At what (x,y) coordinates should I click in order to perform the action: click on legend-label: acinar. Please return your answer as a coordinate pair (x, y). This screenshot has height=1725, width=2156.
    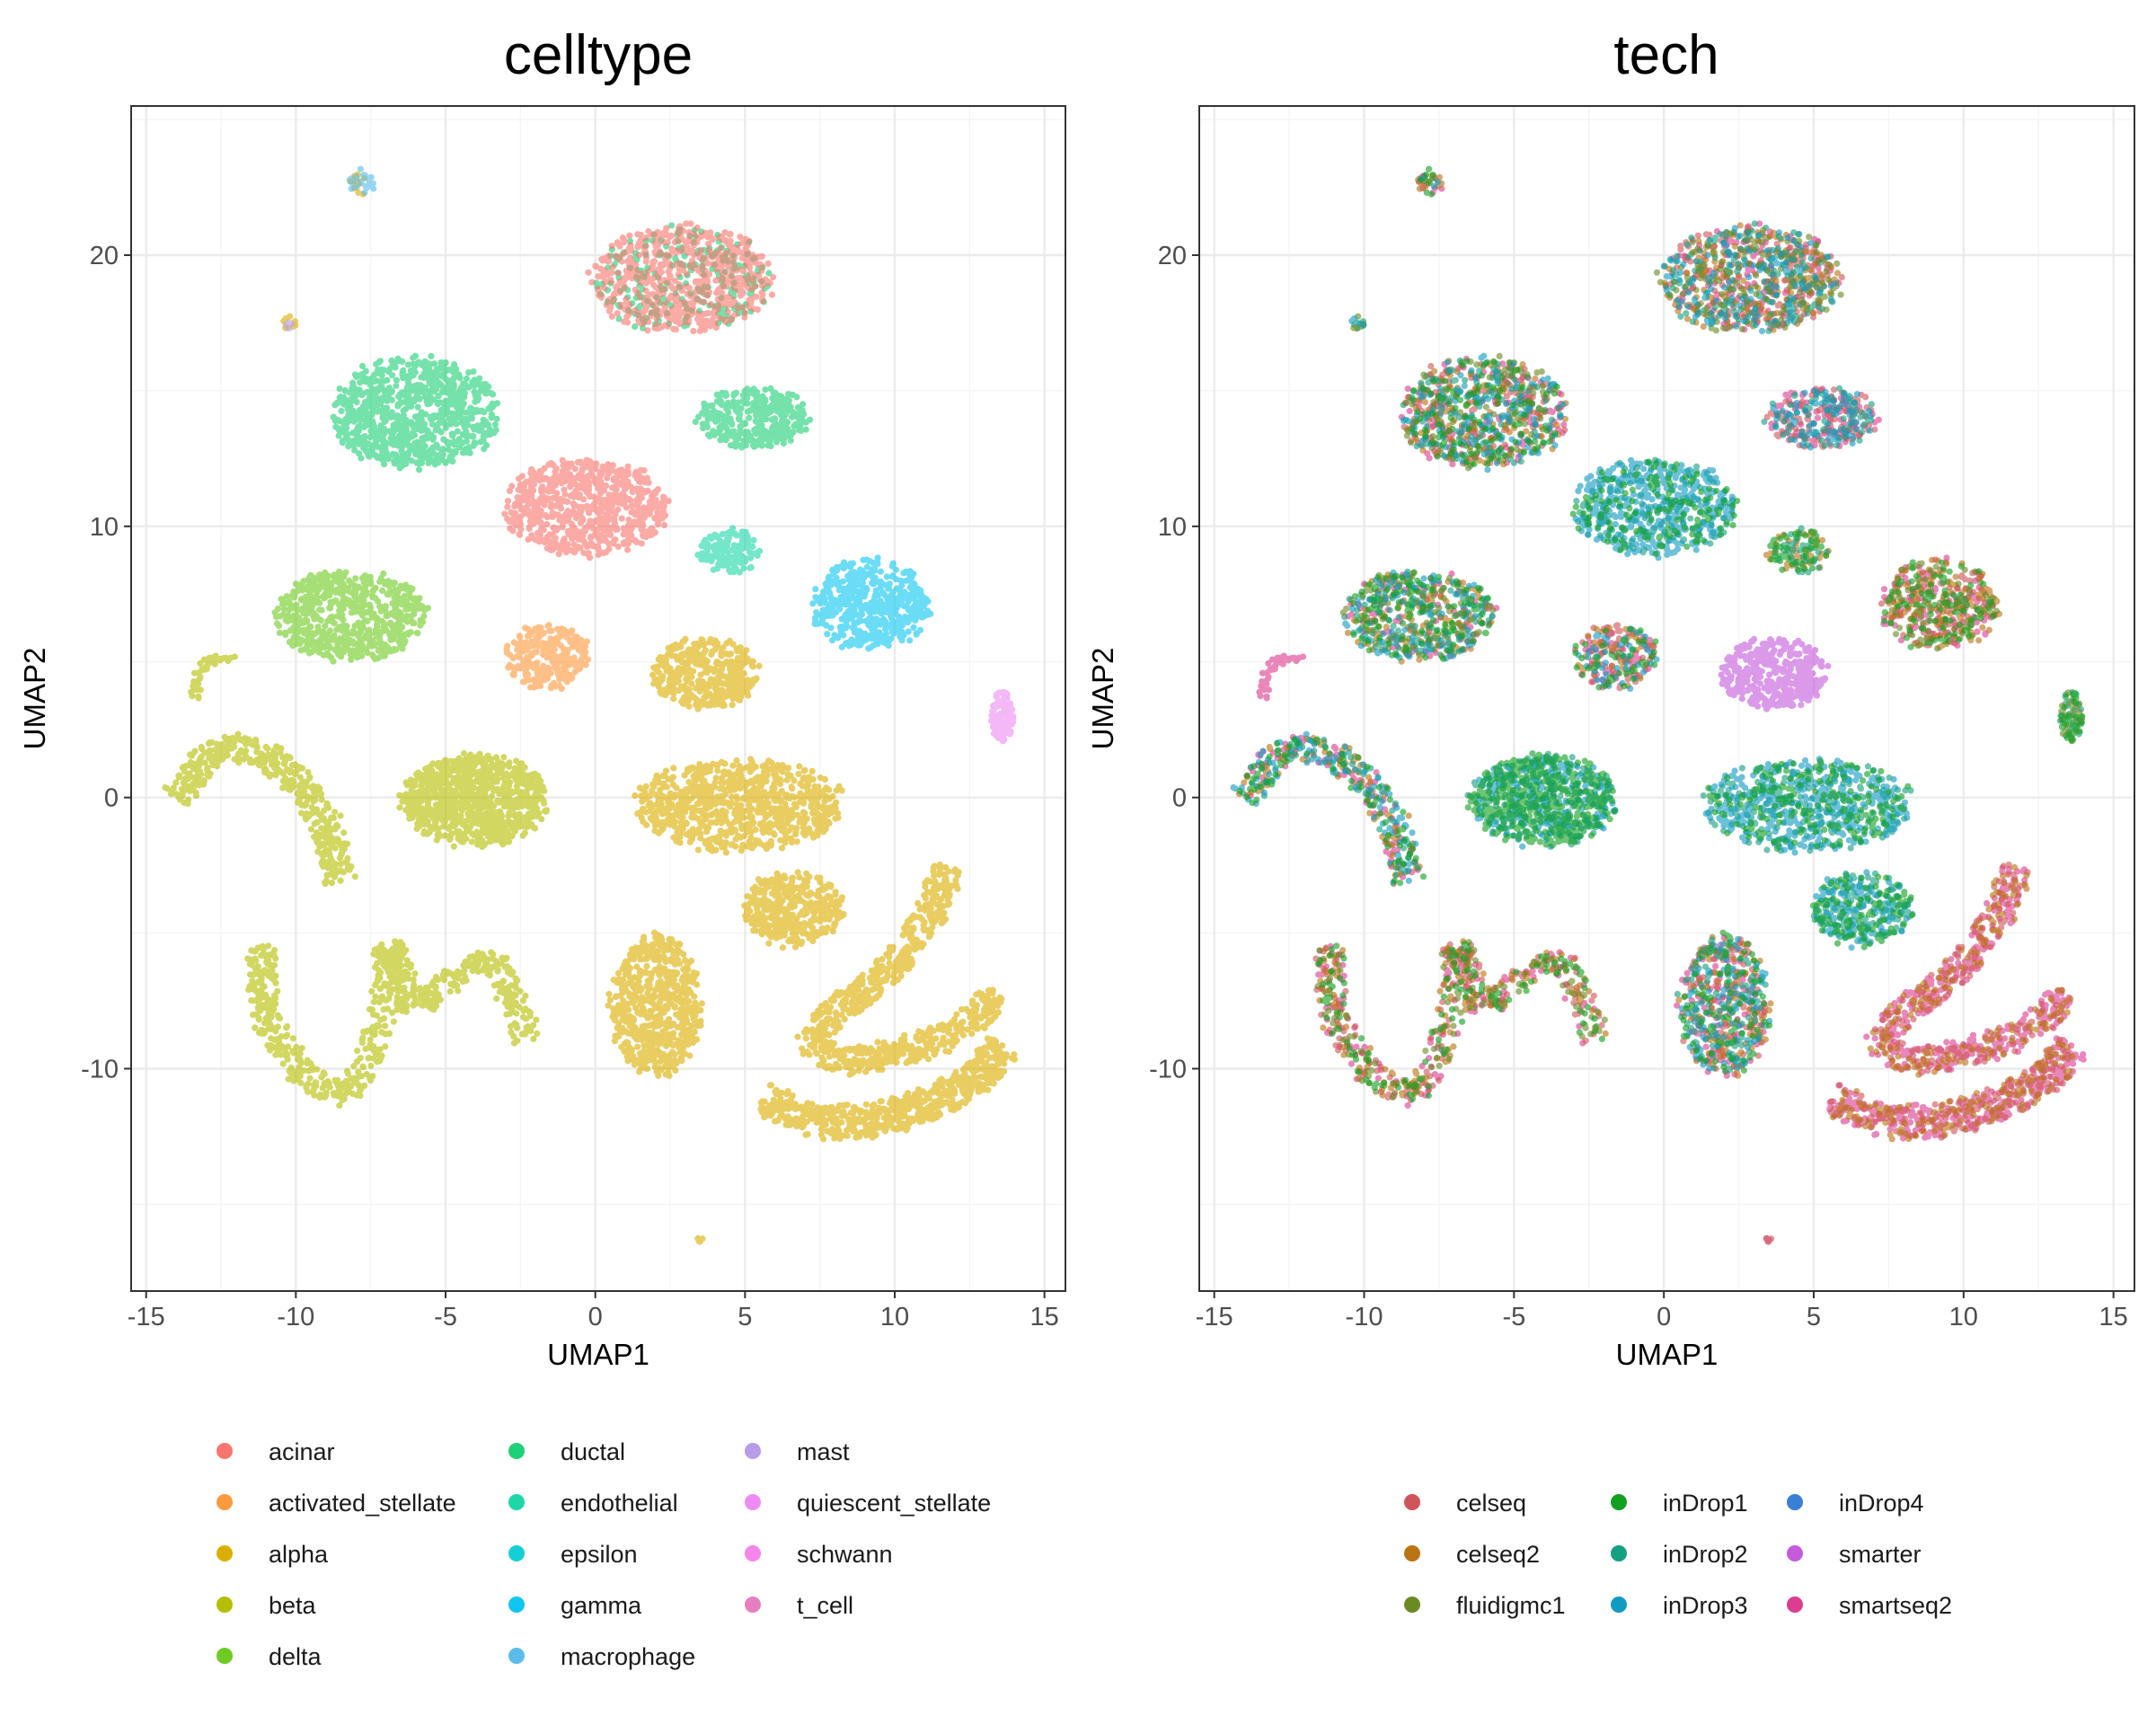
    Looking at the image, I should click on (302, 1451).